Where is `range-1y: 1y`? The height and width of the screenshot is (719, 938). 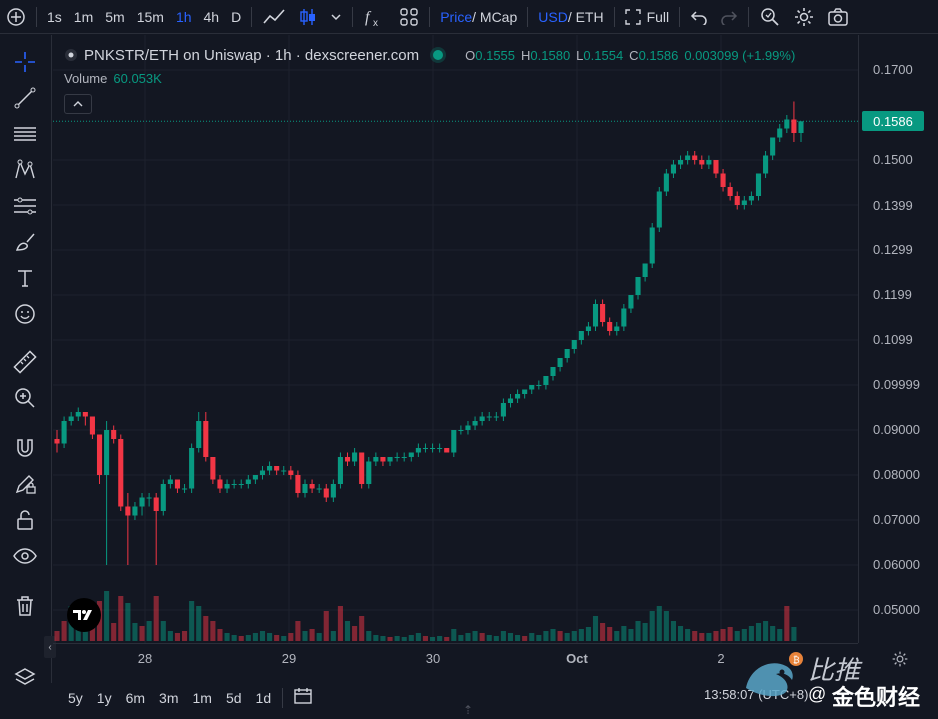 range-1y: 1y is located at coordinates (104, 698).